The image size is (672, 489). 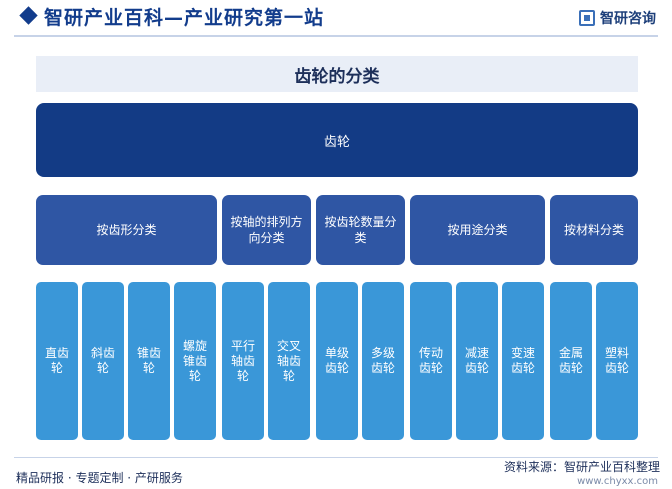 What do you see at coordinates (594, 230) in the screenshot?
I see `category-node: 按材料分类` at bounding box center [594, 230].